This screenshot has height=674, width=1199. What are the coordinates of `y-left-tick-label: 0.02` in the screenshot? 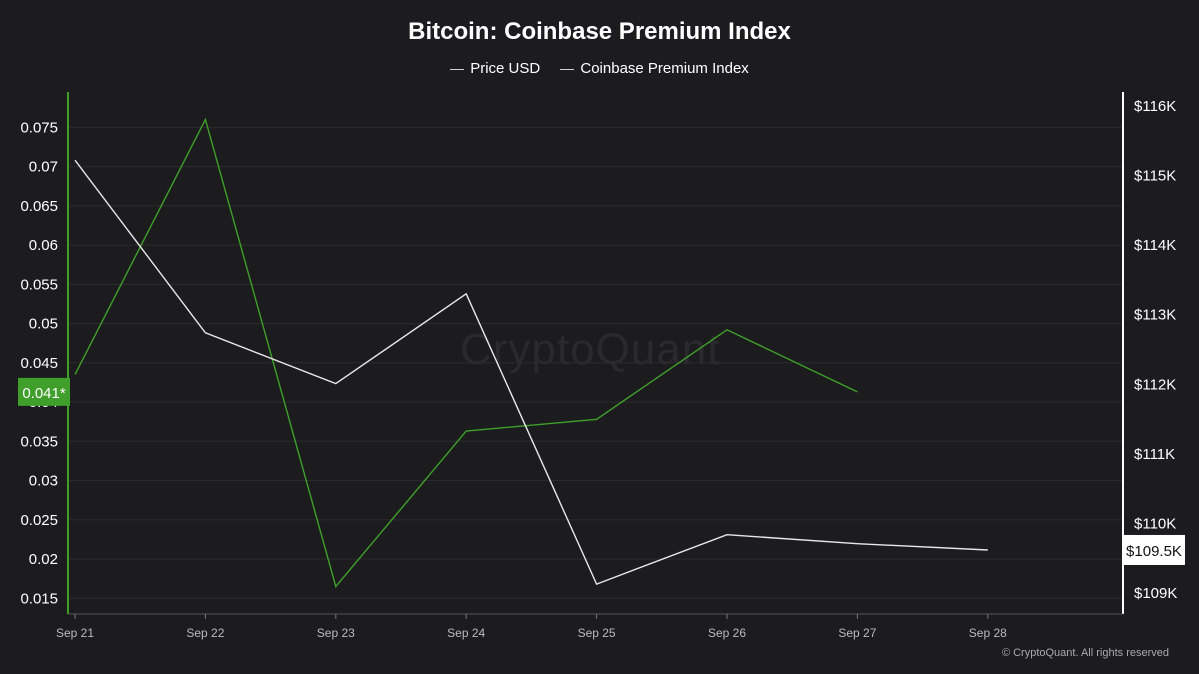 It's located at (43, 559).